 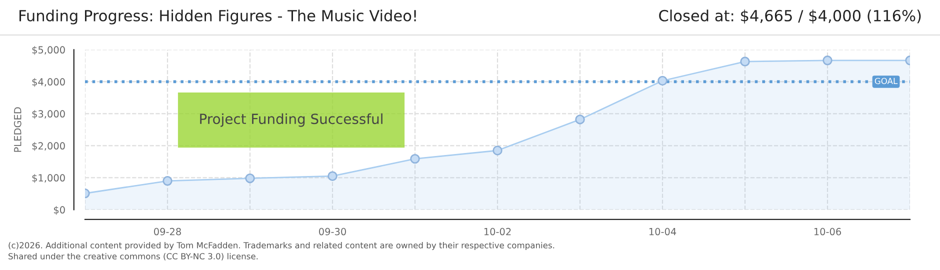 I want to click on y-tick-label: $5,000, so click(x=48, y=50).